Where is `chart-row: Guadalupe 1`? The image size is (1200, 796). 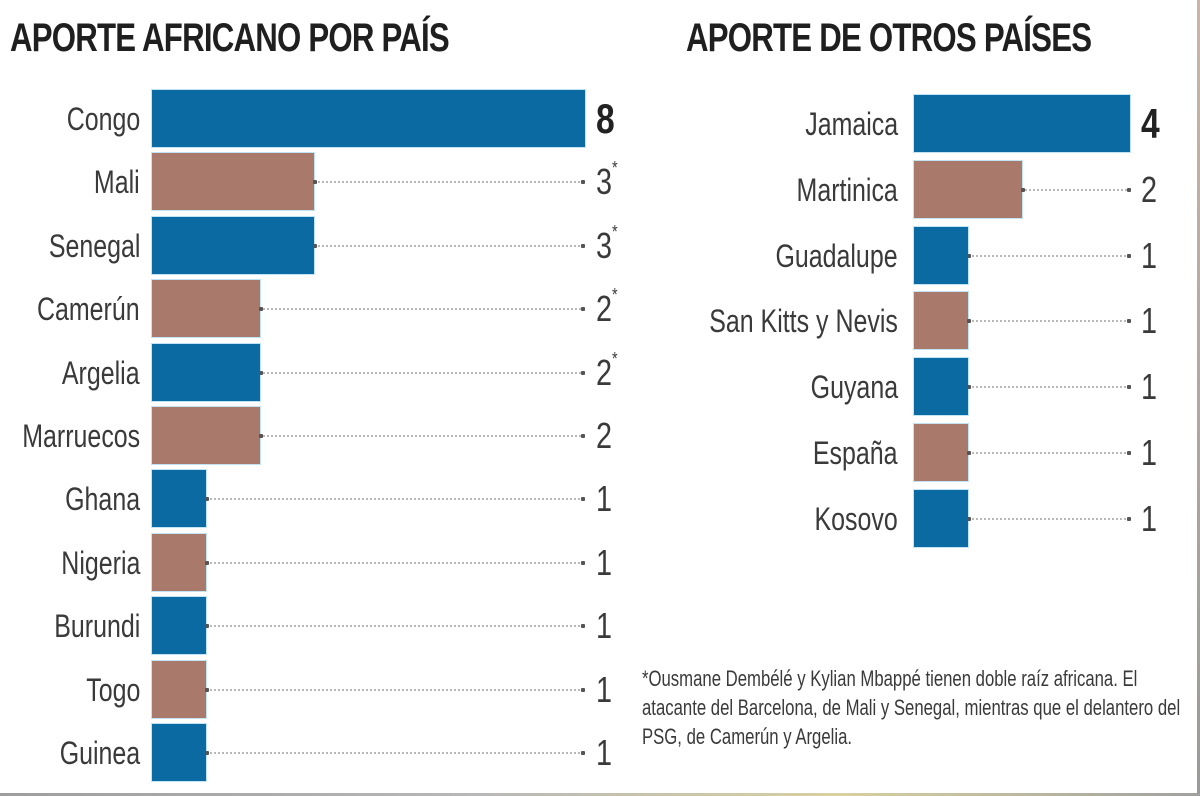 chart-row: Guadalupe 1 is located at coordinates (600, 256).